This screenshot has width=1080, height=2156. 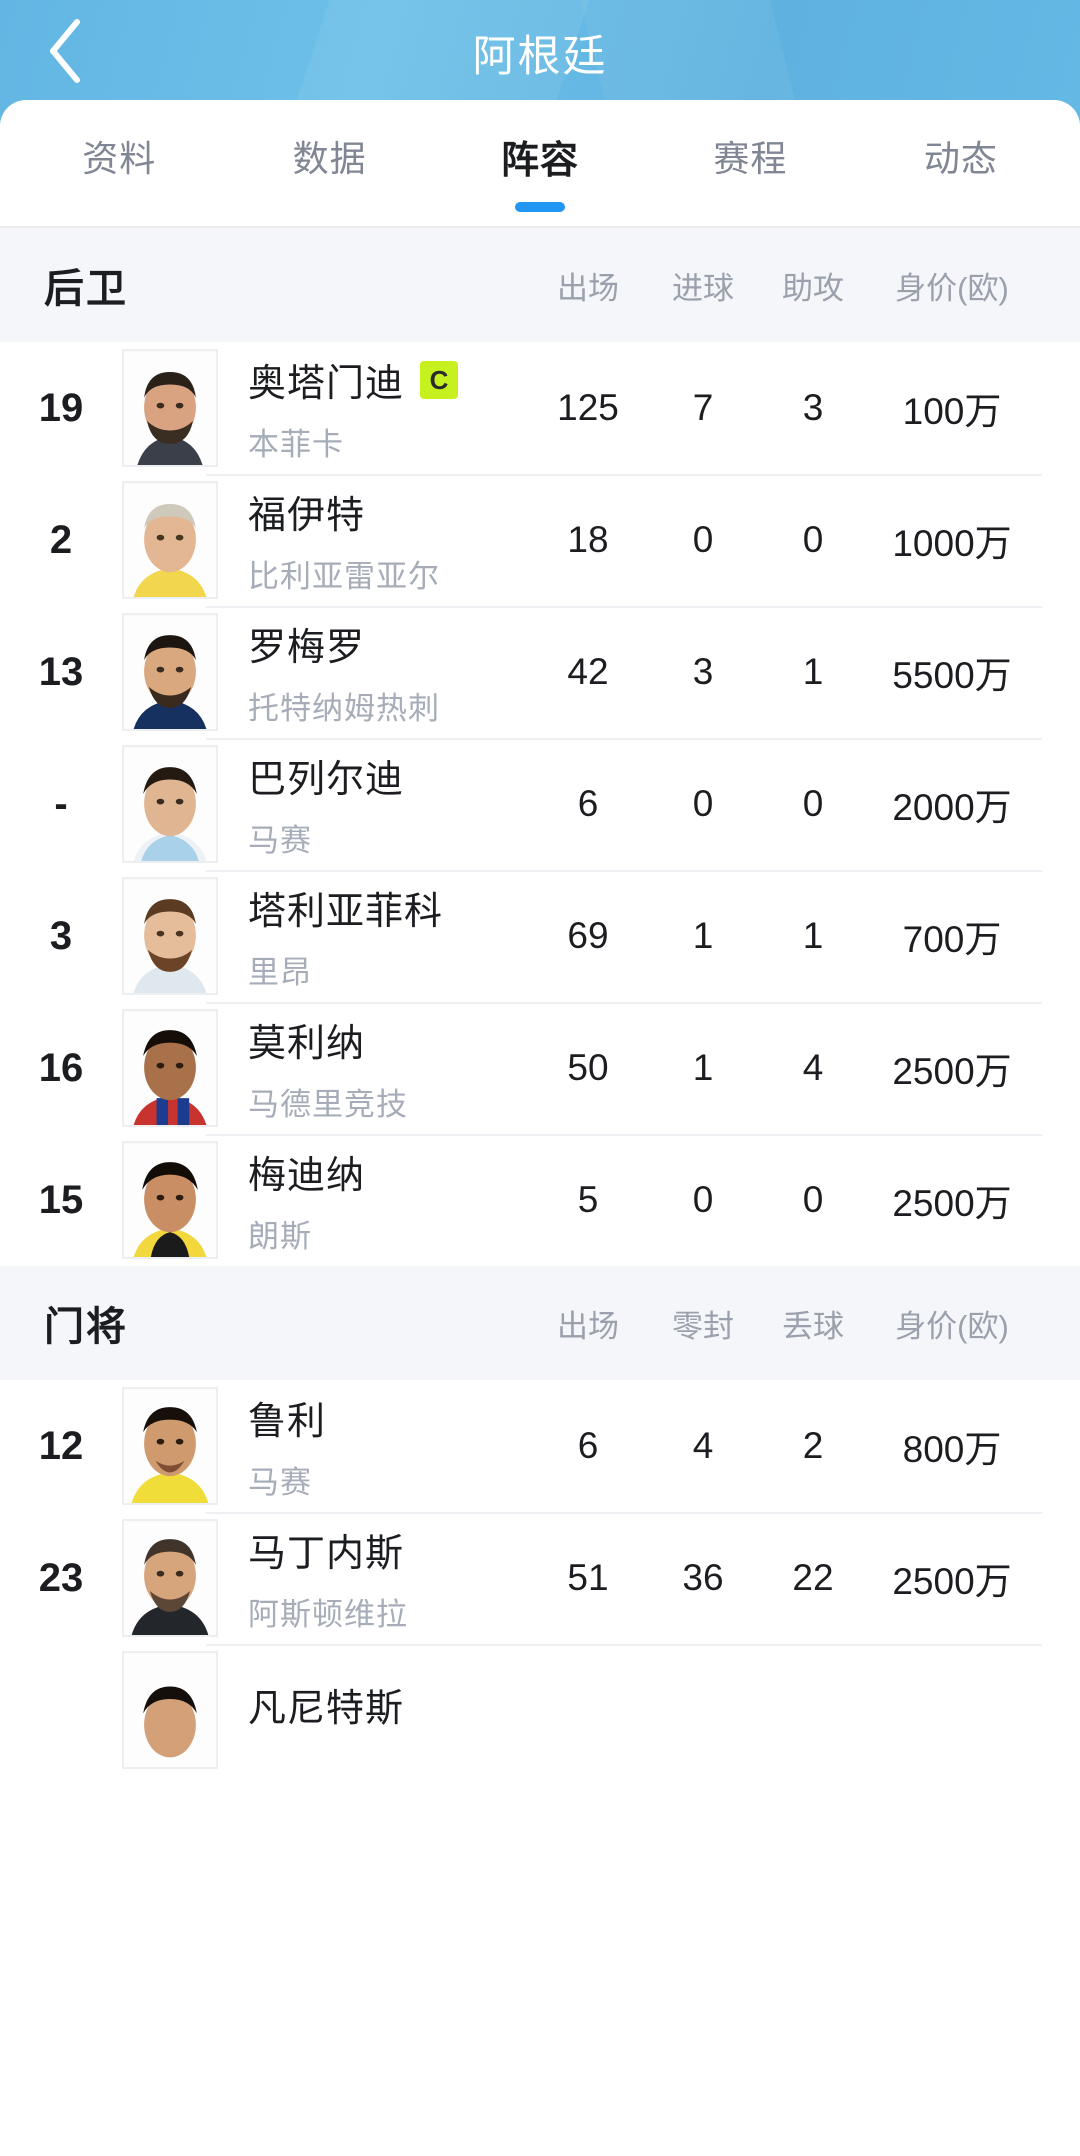 I want to click on chevron-left-icon, so click(x=65, y=51).